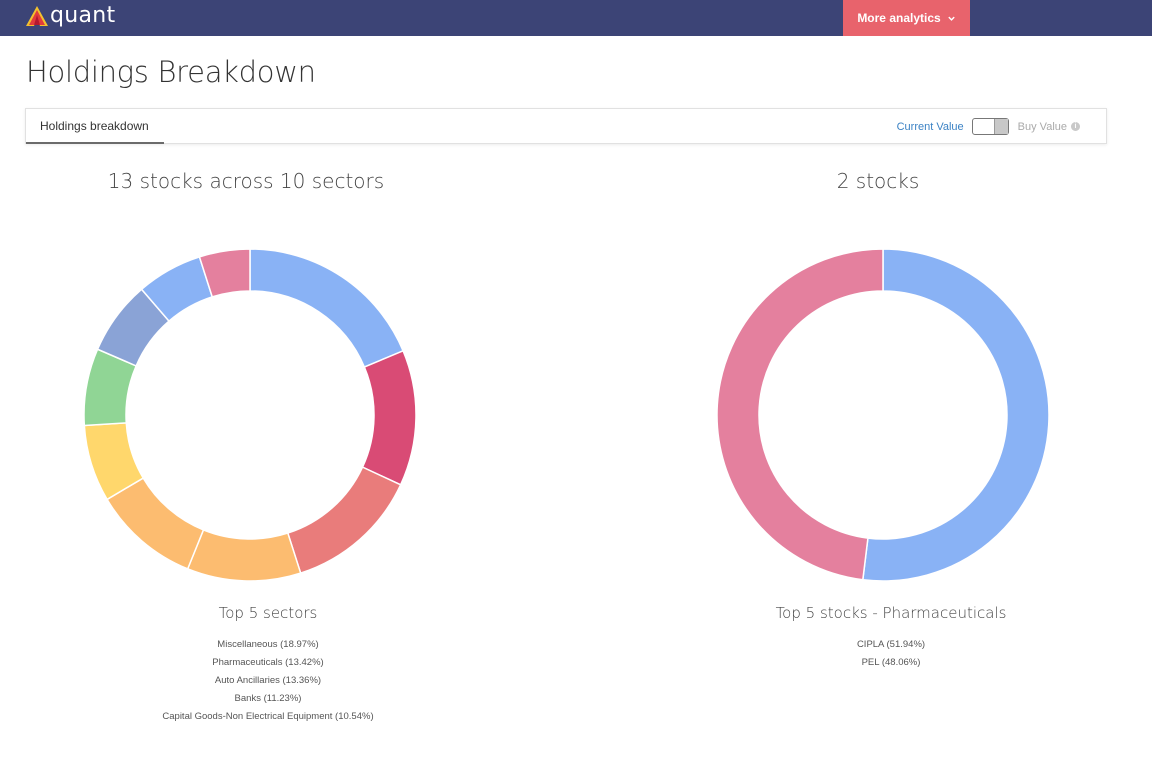 This screenshot has height=758, width=1152. What do you see at coordinates (268, 613) in the screenshot?
I see `sectors-legend-title: Top 5 sectors` at bounding box center [268, 613].